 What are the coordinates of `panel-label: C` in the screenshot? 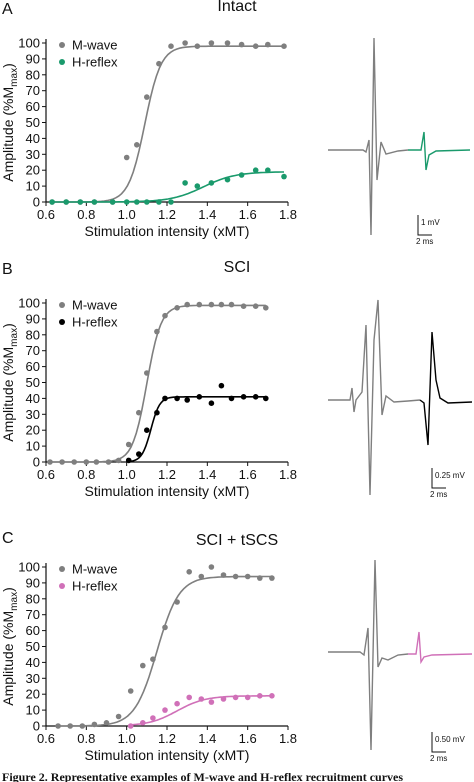 It's located at (8, 538).